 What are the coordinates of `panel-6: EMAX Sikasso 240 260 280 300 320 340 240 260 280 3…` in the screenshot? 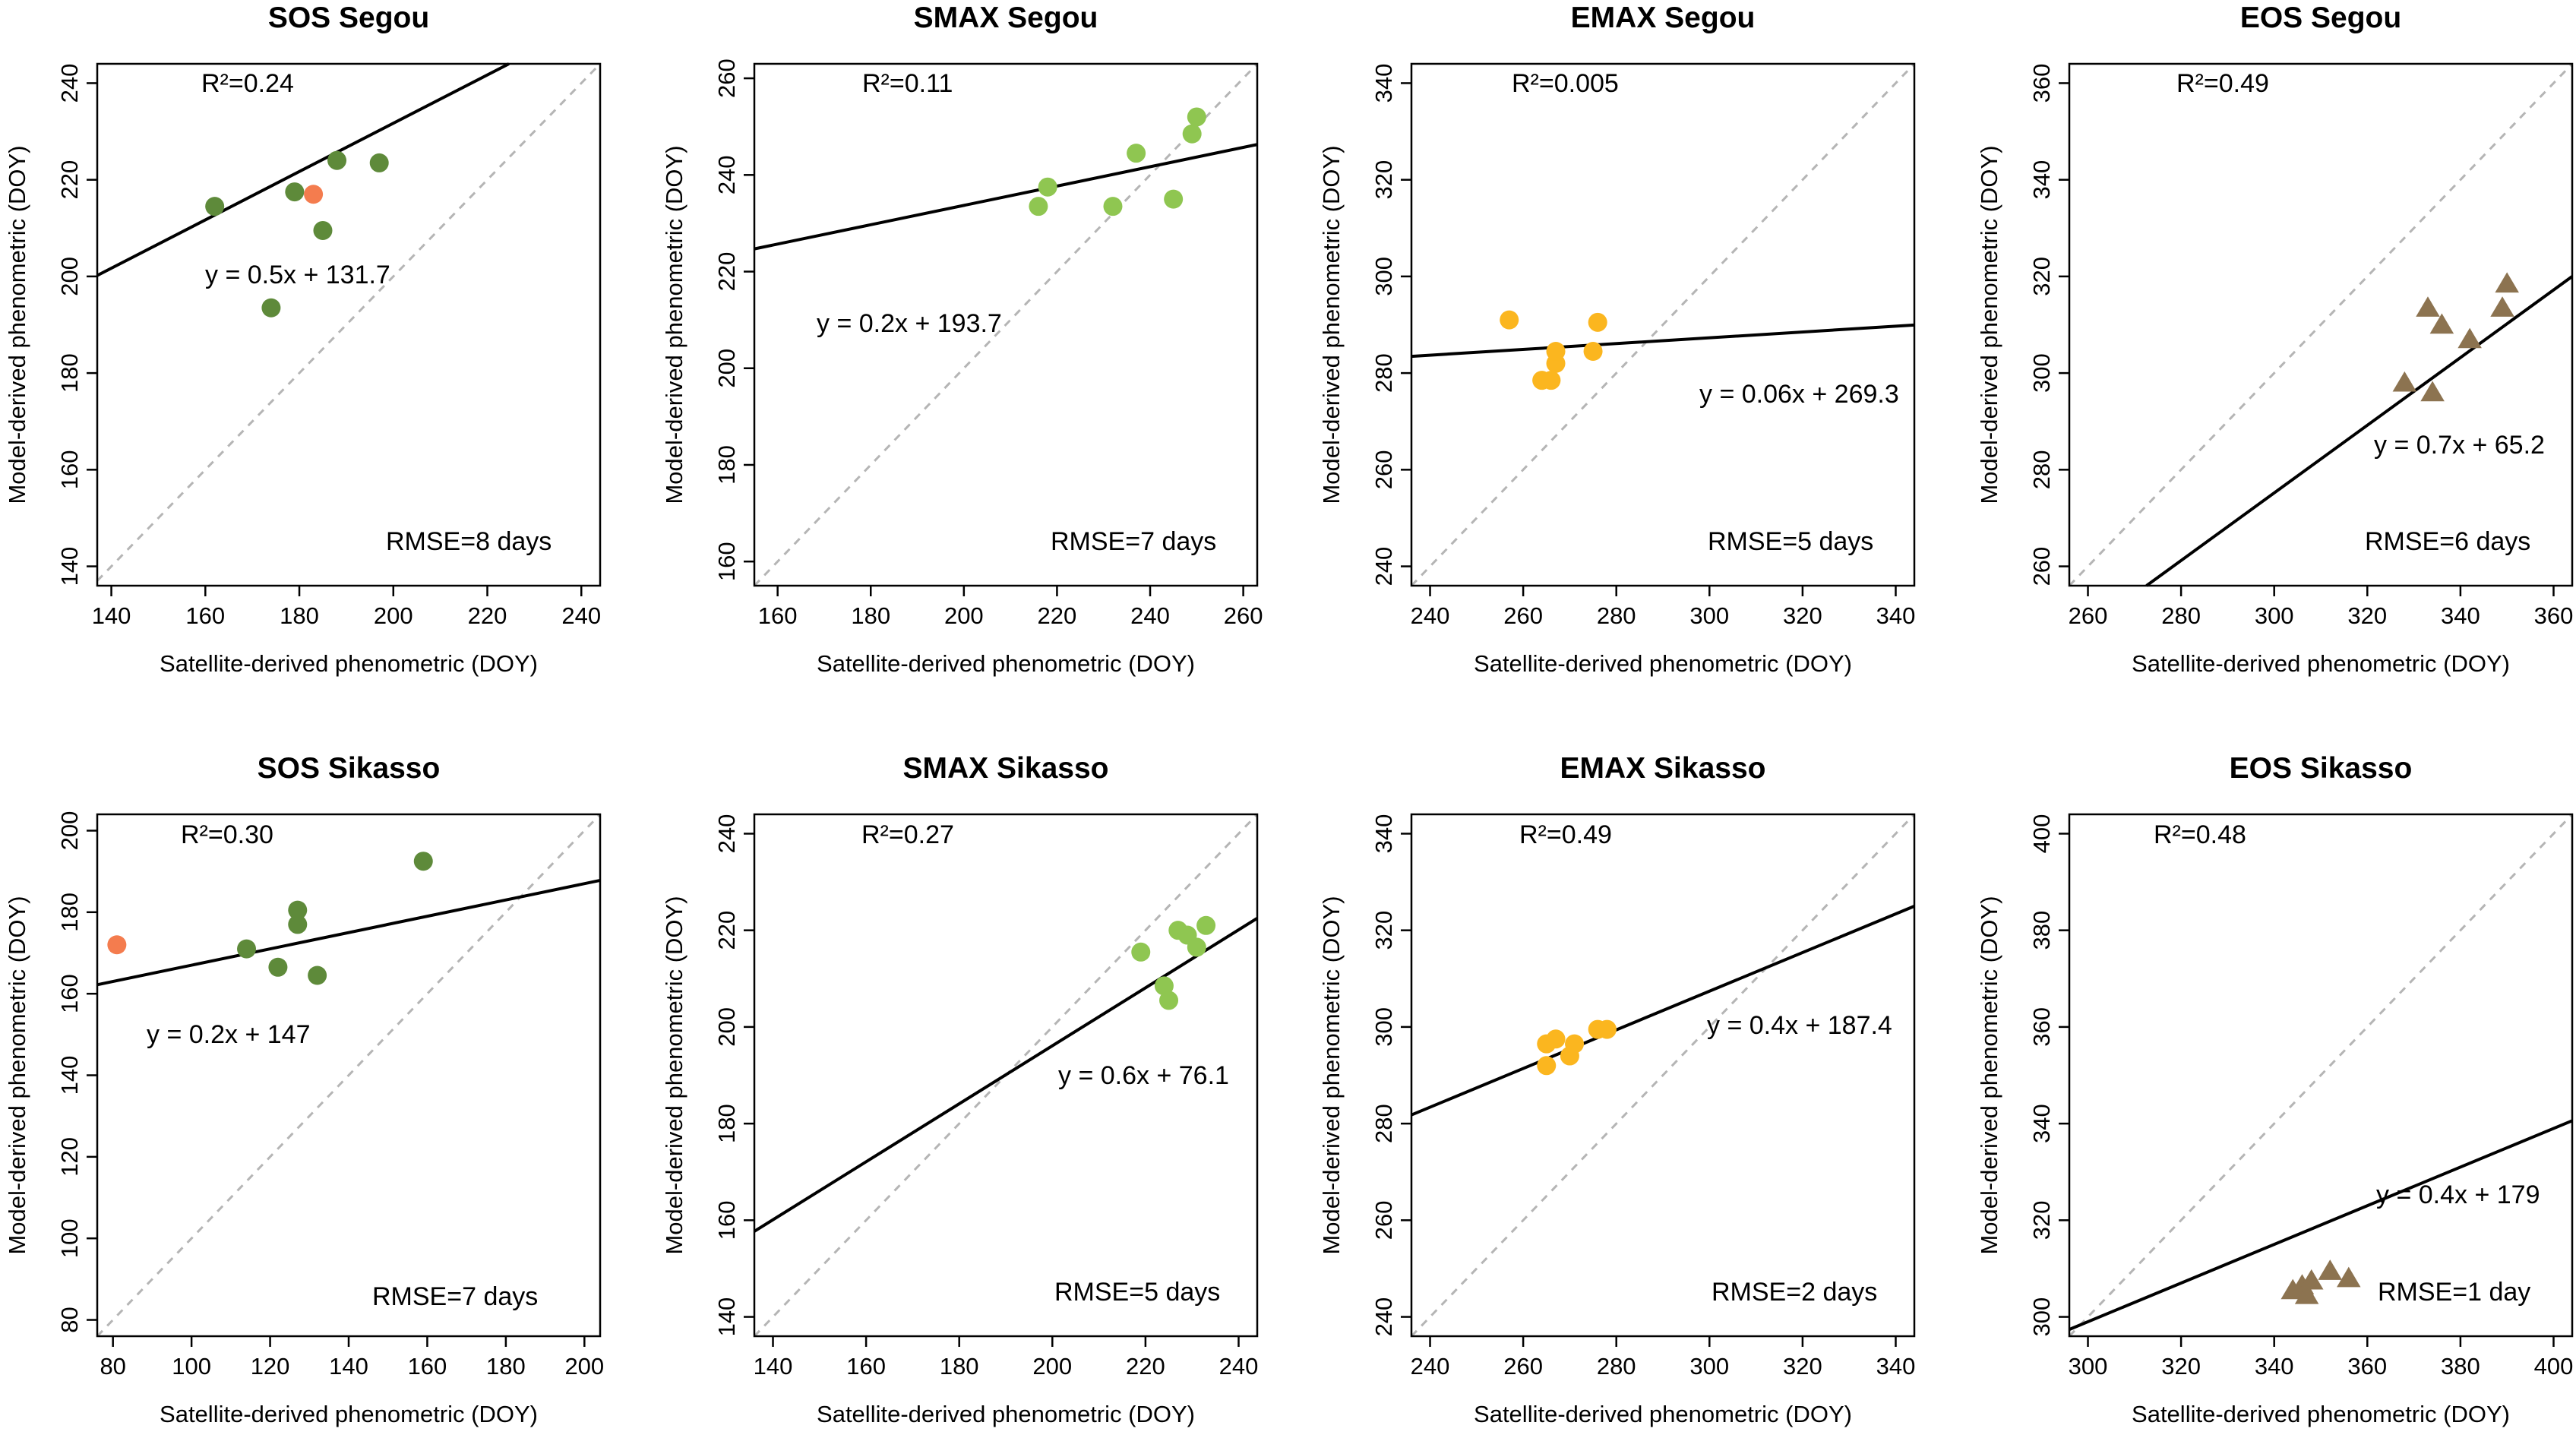 It's located at (1616, 1089).